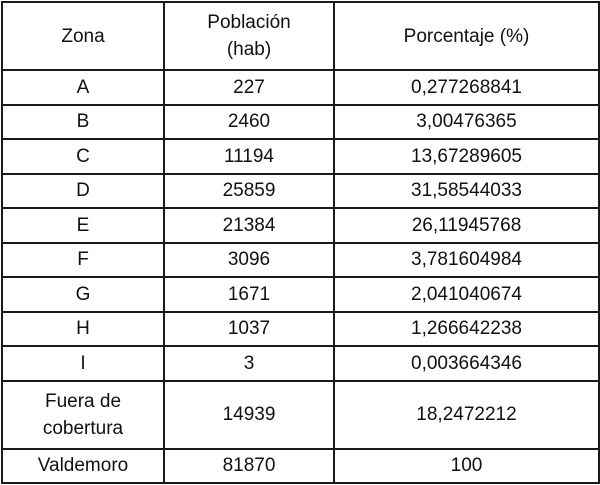 This screenshot has height=485, width=600. I want to click on cell-porcentaje: 100, so click(466, 465).